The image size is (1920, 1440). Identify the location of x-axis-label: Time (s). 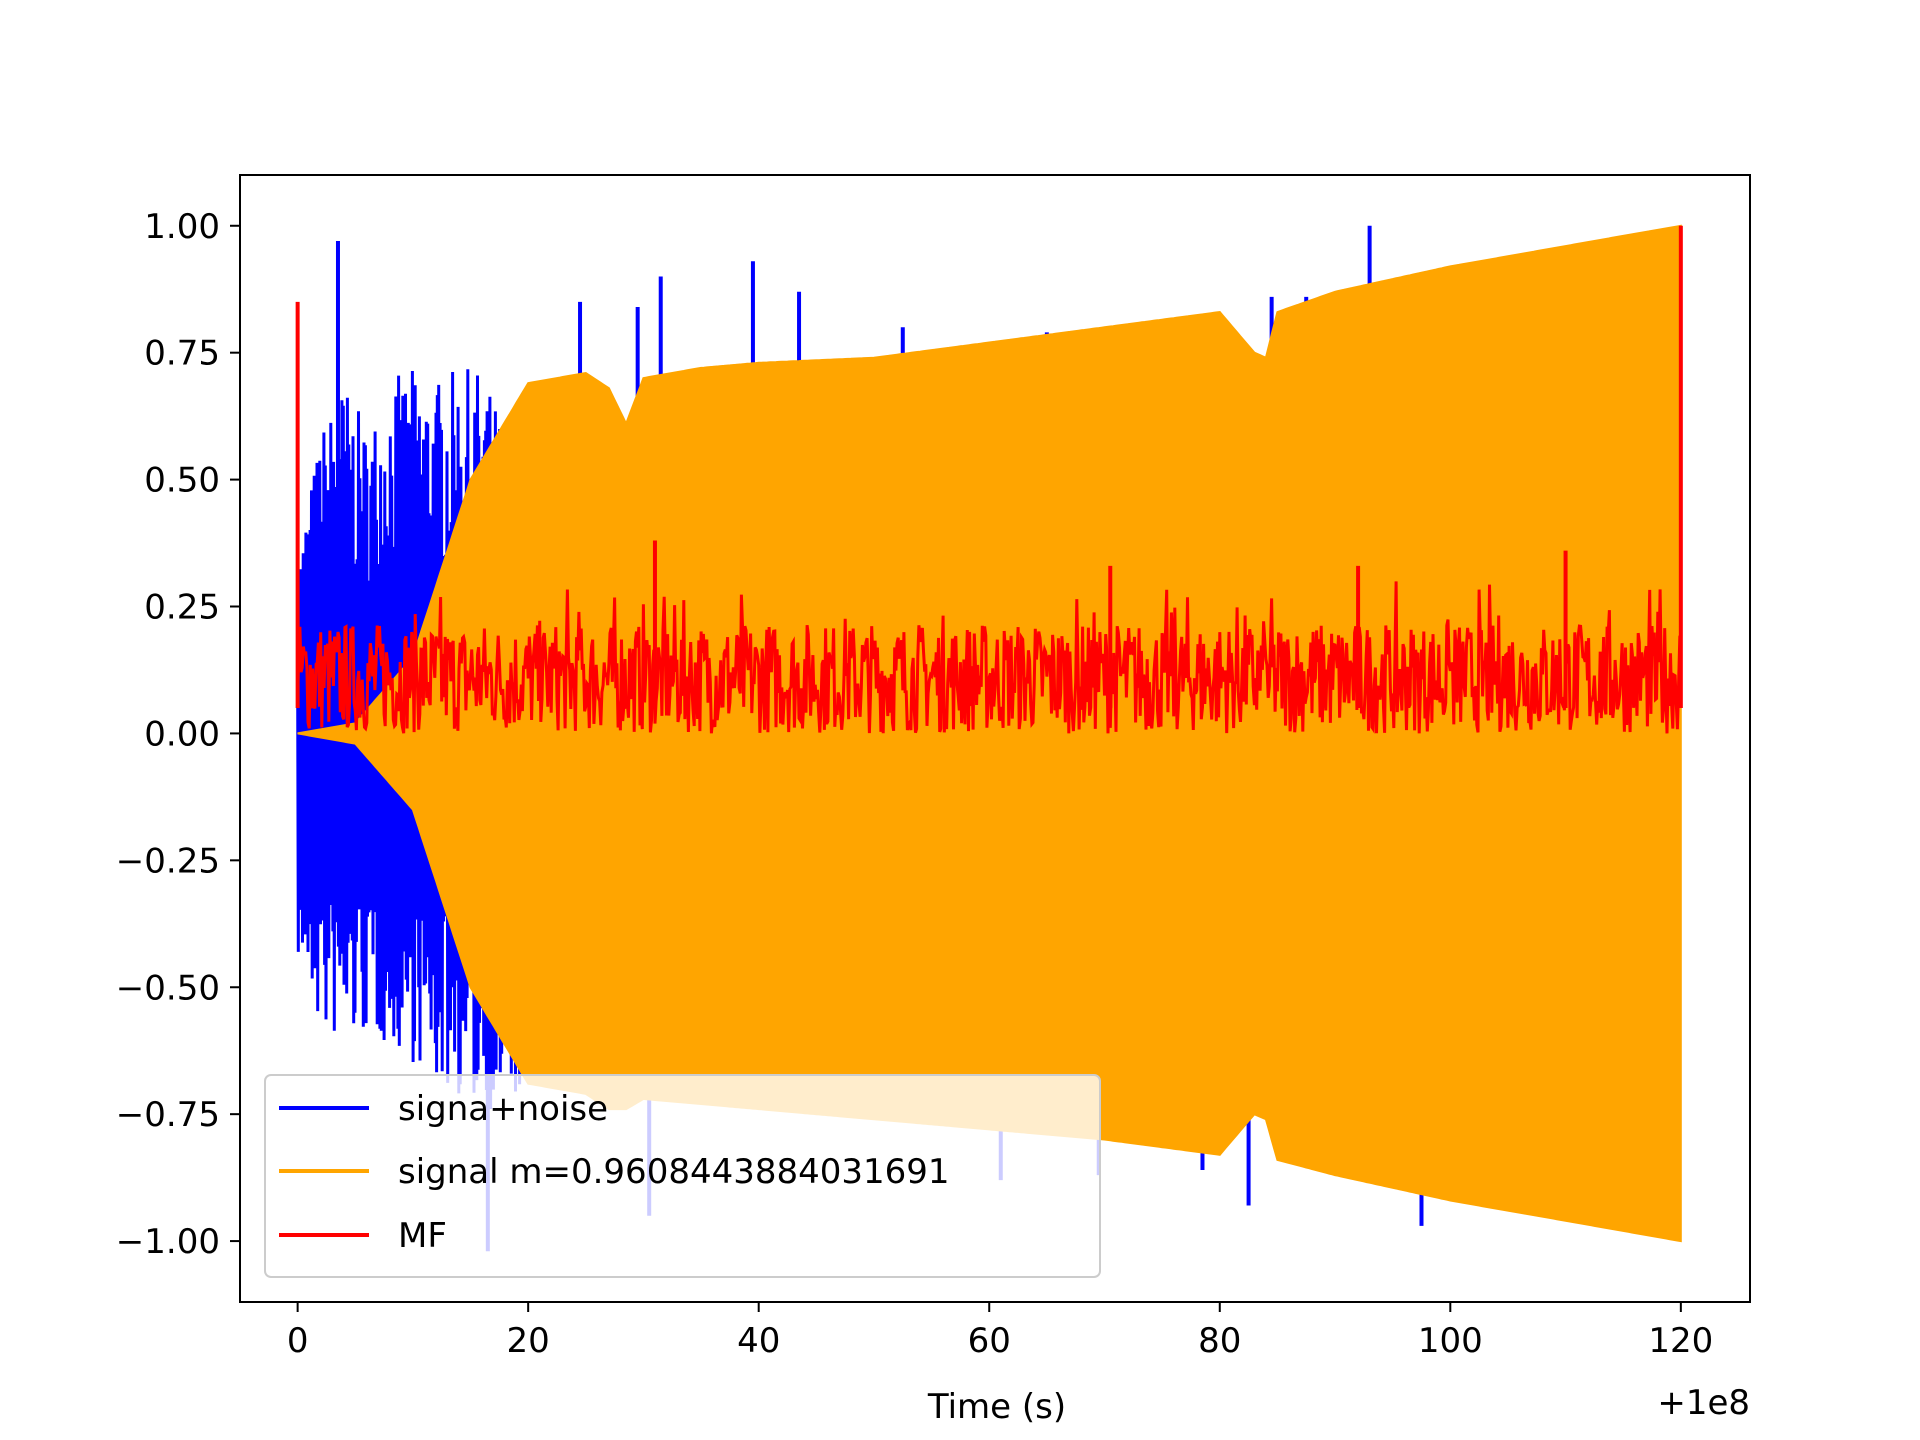
(996, 1407).